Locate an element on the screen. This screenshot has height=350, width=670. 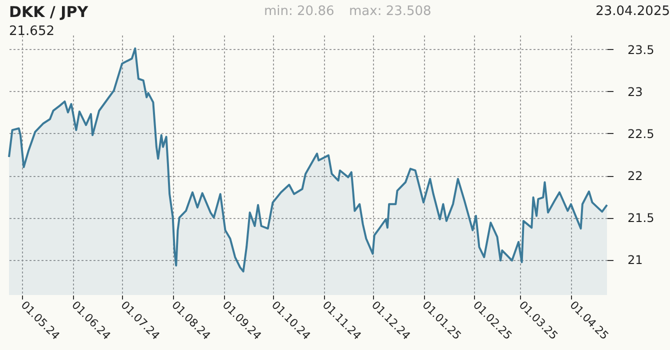
annotation: 21.652 is located at coordinates (31, 31).